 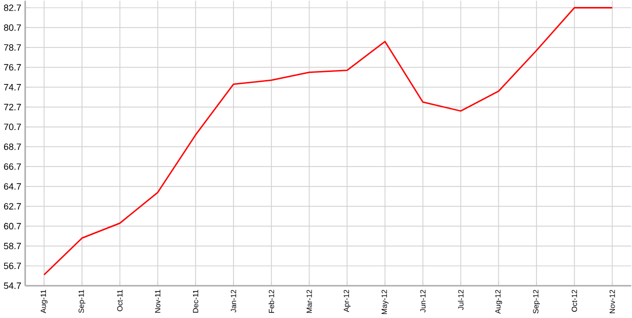 I want to click on y-tick-label: 58.7, so click(x=12, y=246).